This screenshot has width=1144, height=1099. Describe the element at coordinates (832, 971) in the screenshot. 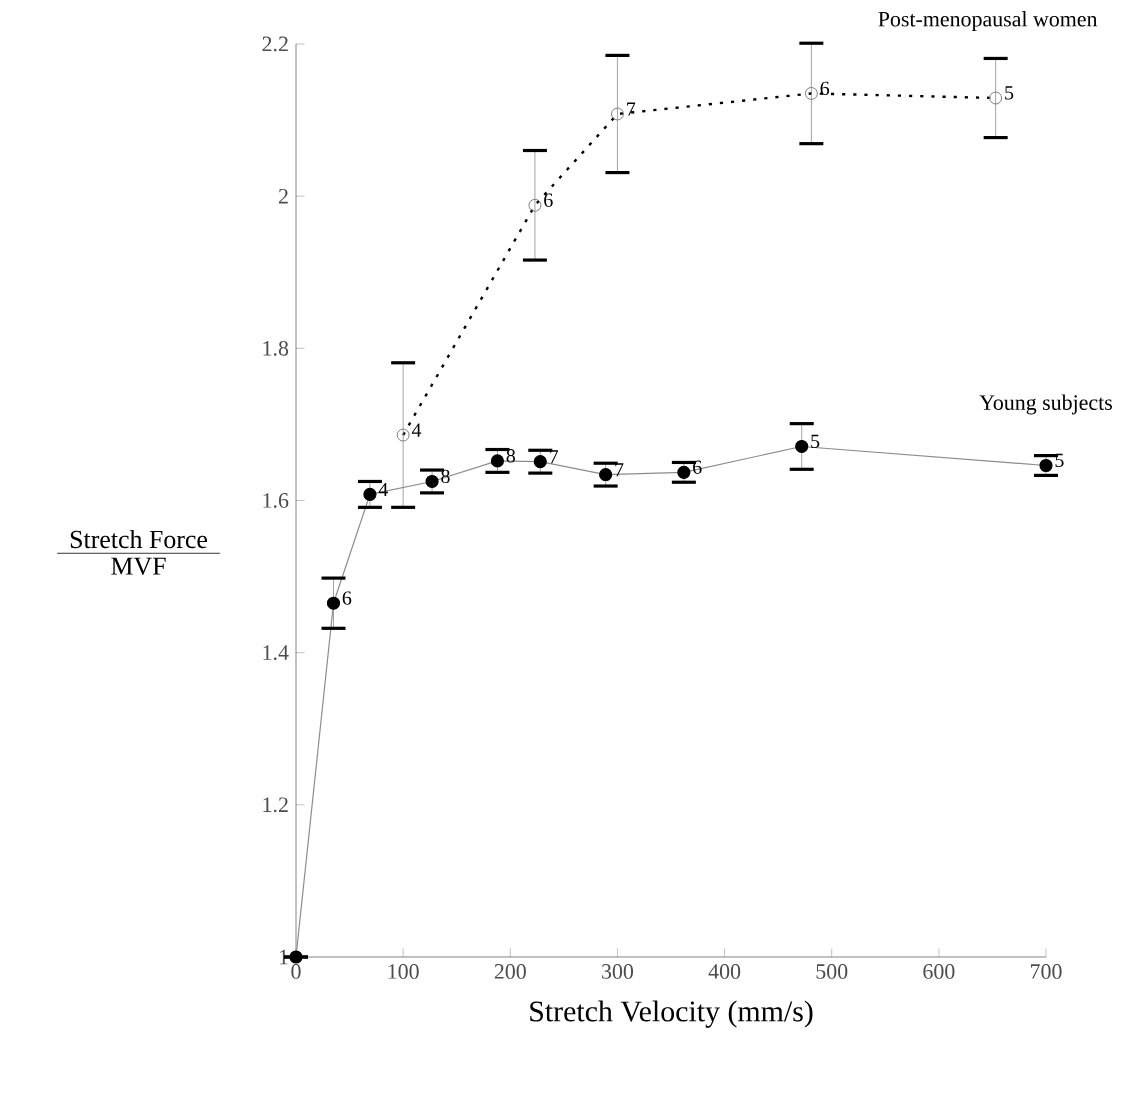

I see `x-tick-label: 500` at that location.